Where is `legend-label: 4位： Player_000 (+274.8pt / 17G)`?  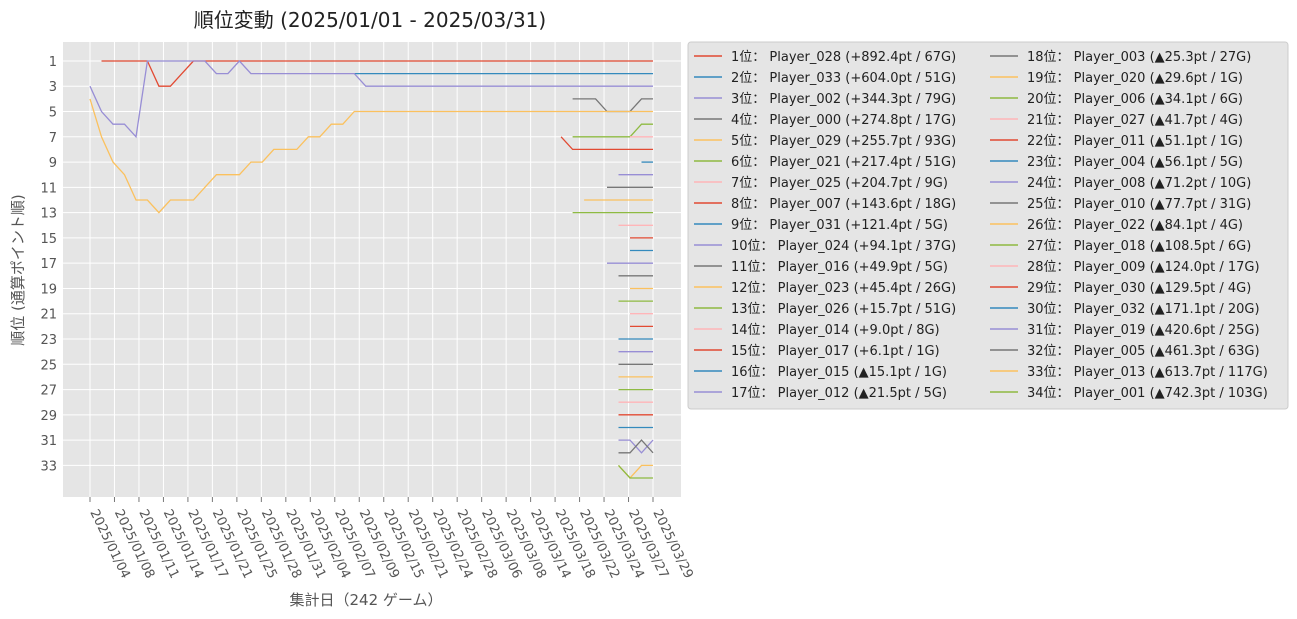 legend-label: 4位： Player_000 (+274.8pt / 17G) is located at coordinates (843, 120).